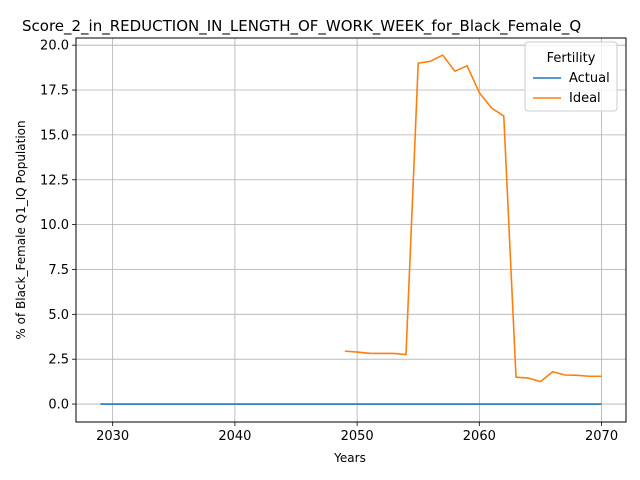  I want to click on y-tick-label: 2.5, so click(58, 360).